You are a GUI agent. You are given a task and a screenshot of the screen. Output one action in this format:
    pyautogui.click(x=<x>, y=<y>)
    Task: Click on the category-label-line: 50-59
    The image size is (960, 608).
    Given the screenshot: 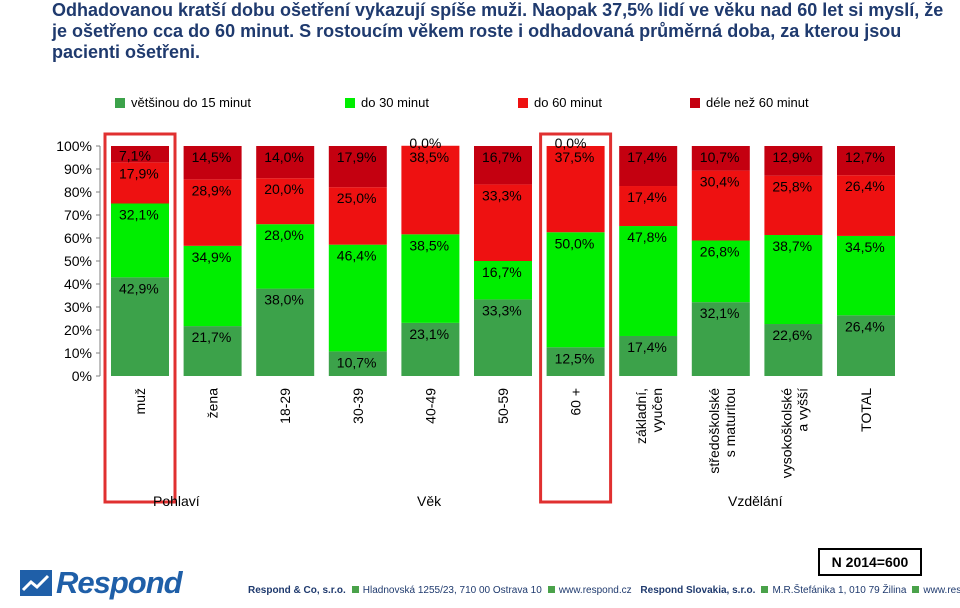 What is the action you would take?
    pyautogui.click(x=503, y=406)
    